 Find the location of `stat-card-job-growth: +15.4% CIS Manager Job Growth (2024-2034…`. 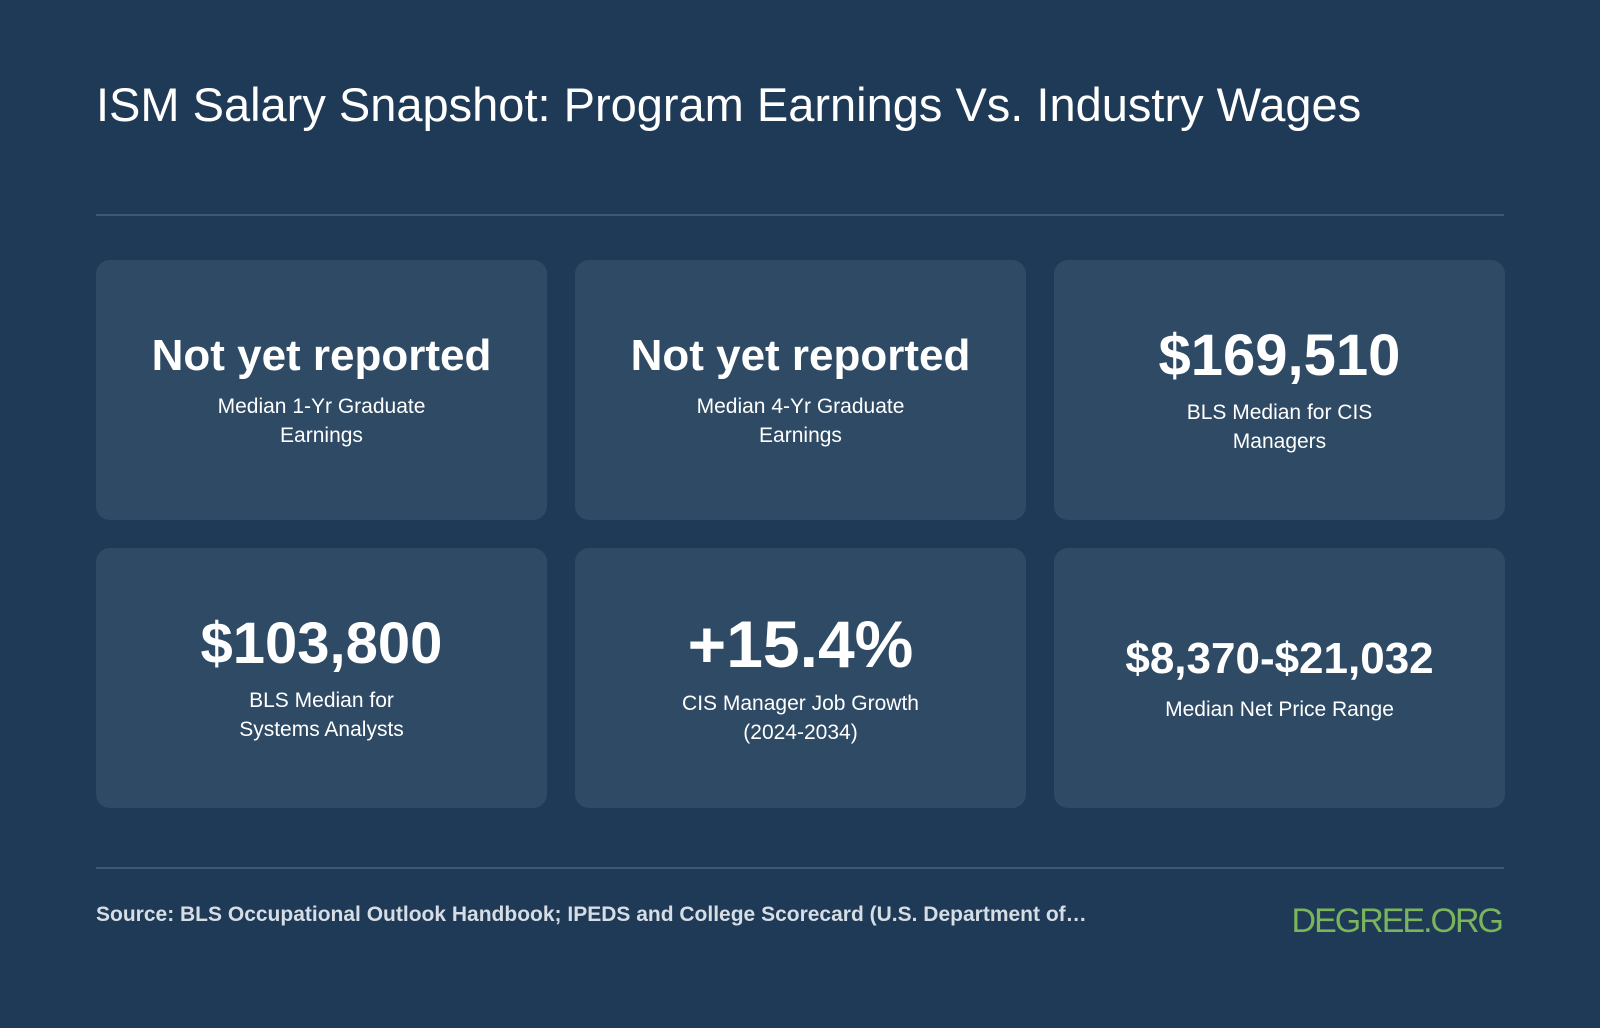

stat-card-job-growth: +15.4% CIS Manager Job Growth (2024-2034… is located at coordinates (800, 678).